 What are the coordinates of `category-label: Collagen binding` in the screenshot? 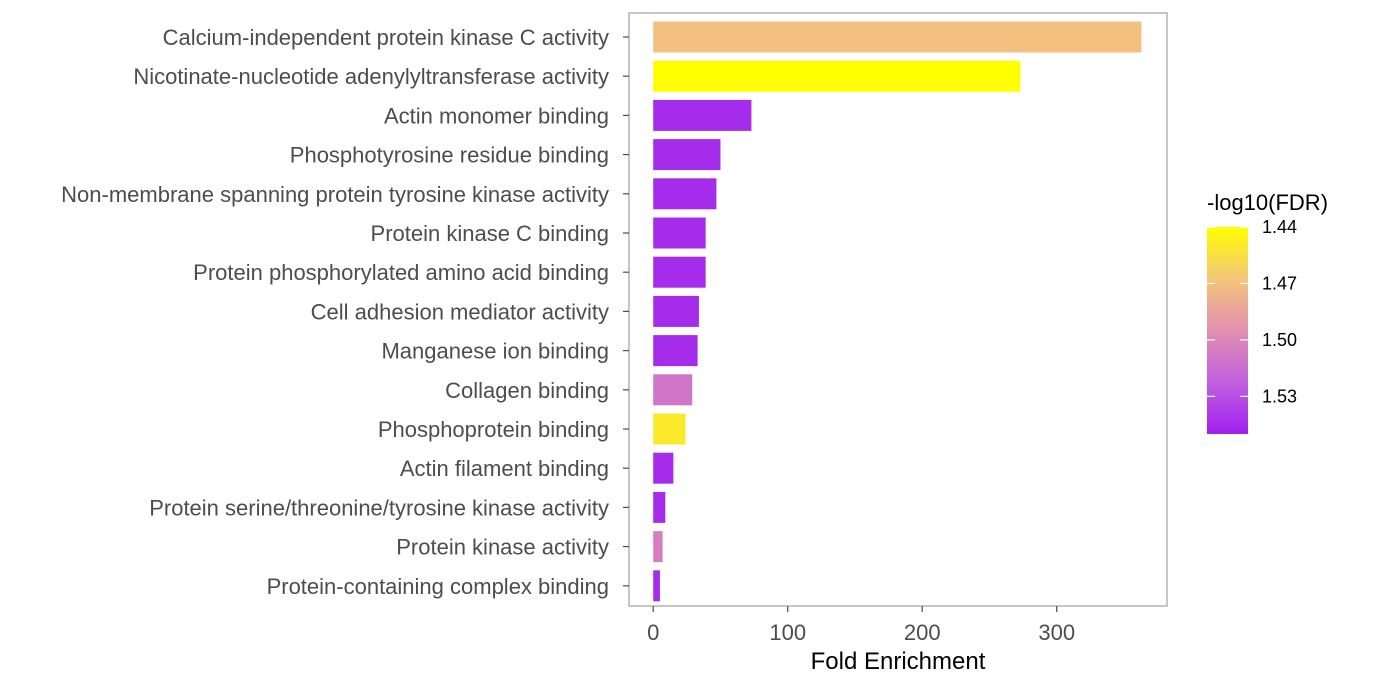 It's located at (527, 390).